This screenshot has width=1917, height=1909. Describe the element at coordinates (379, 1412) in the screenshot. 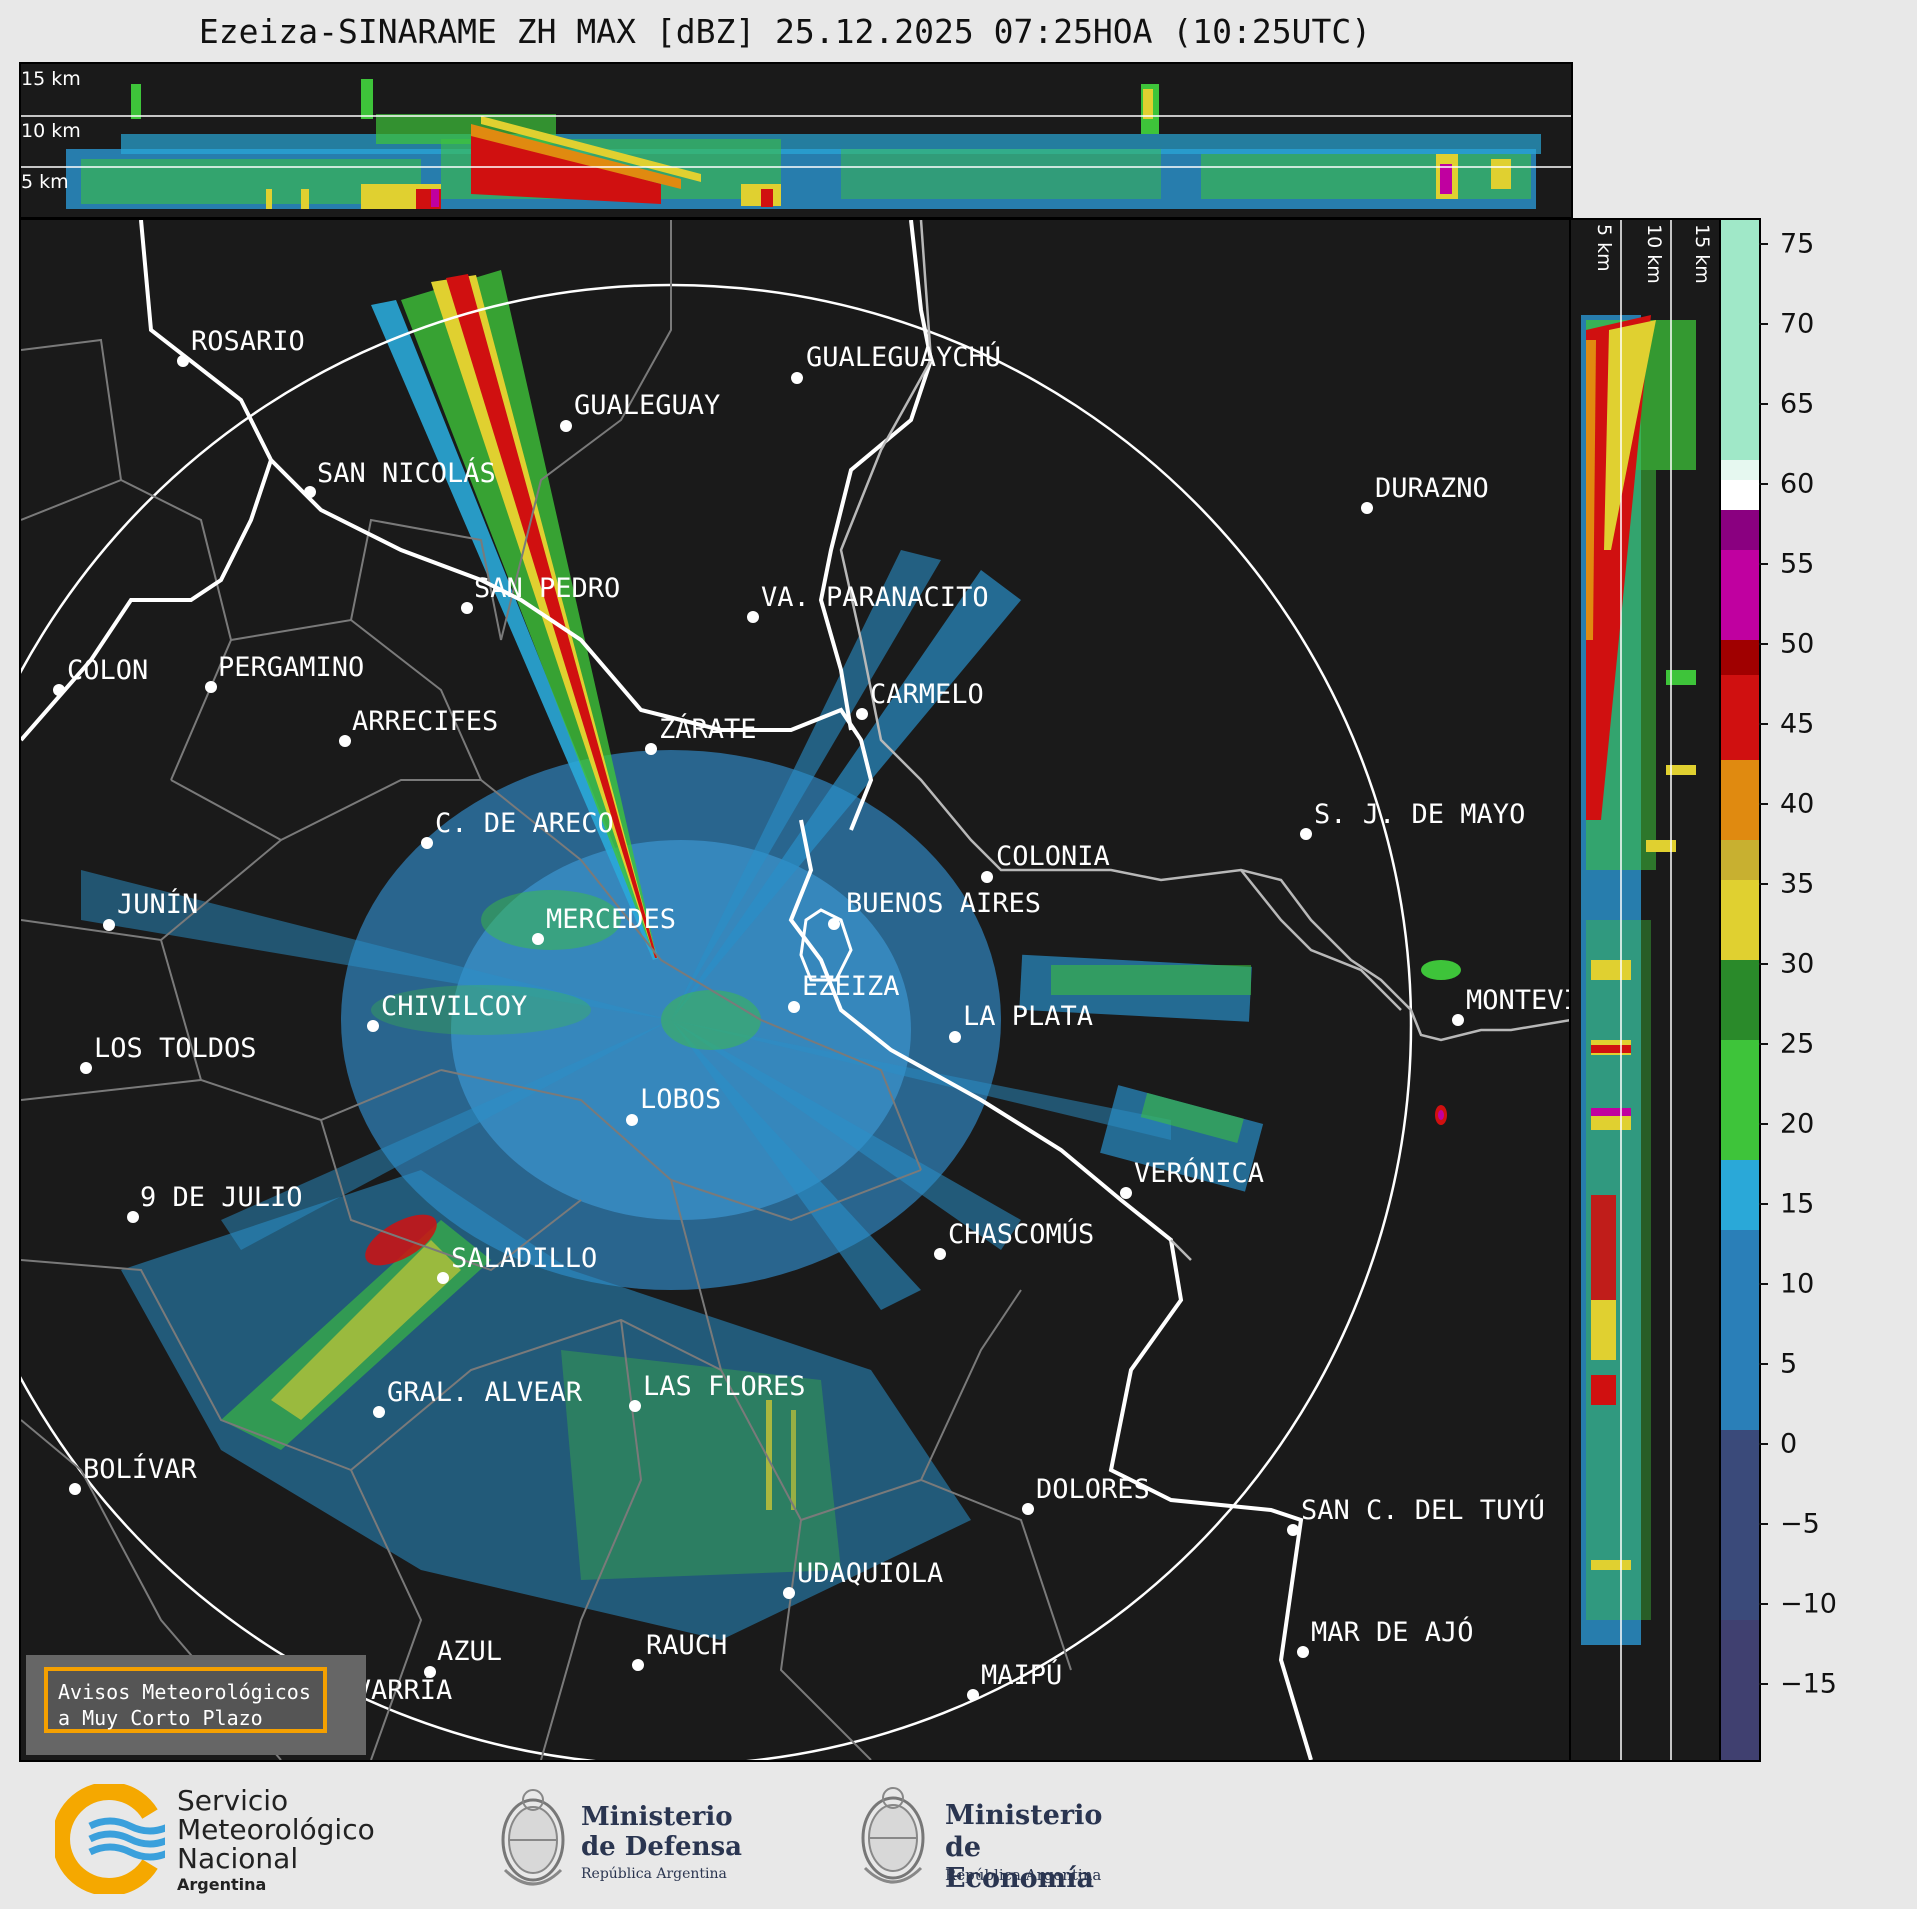

I see `place-dot-gral-alvear` at that location.